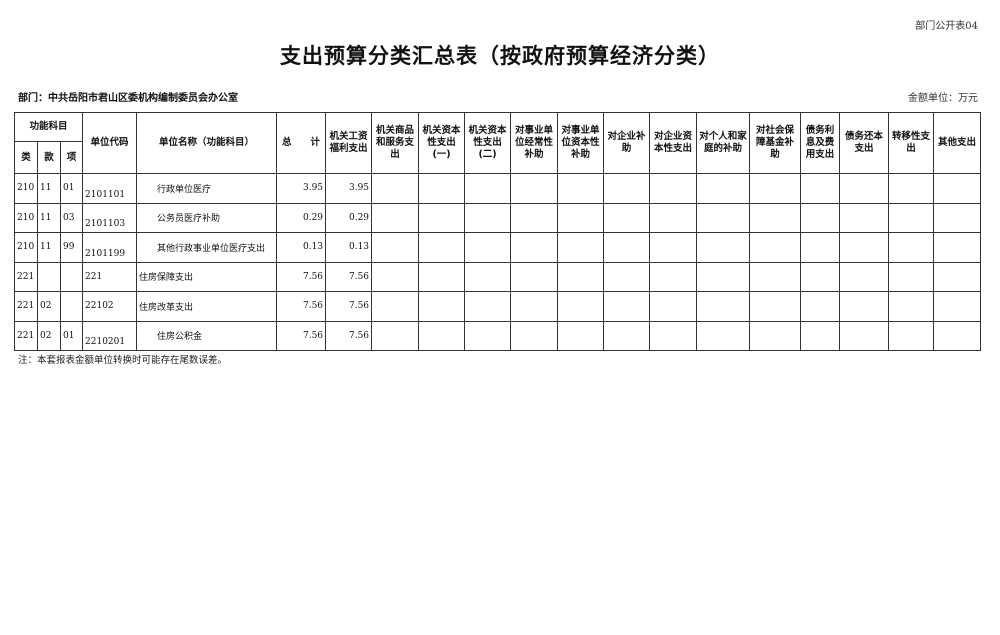 The width and height of the screenshot is (1000, 635). Describe the element at coordinates (395, 143) in the screenshot. I see `header-econ-category: 机关商品和服务支出` at that location.